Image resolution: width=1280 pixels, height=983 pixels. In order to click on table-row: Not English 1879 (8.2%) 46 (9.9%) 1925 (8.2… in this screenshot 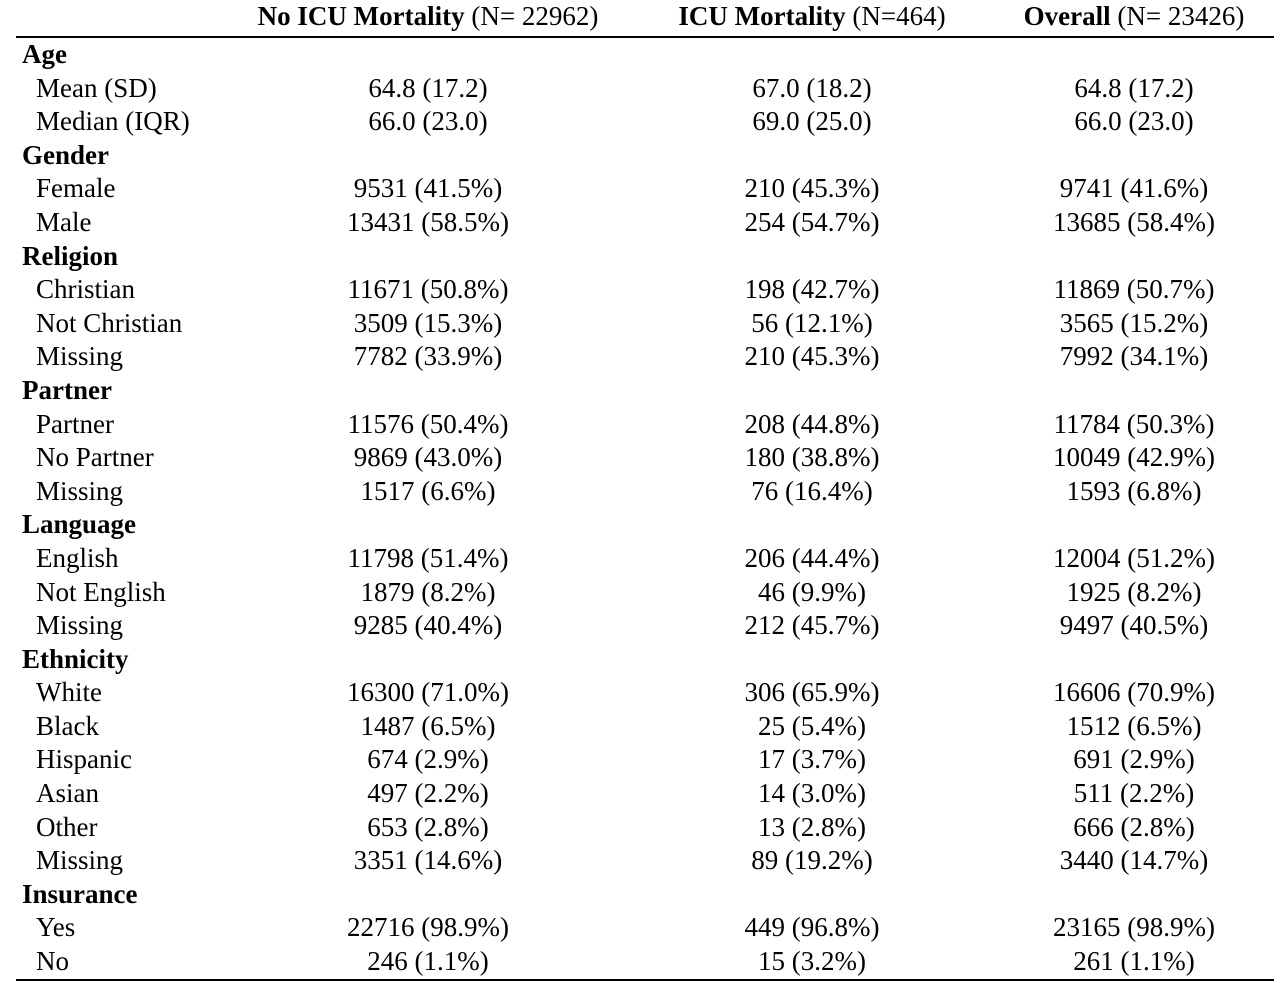, I will do `click(645, 593)`.